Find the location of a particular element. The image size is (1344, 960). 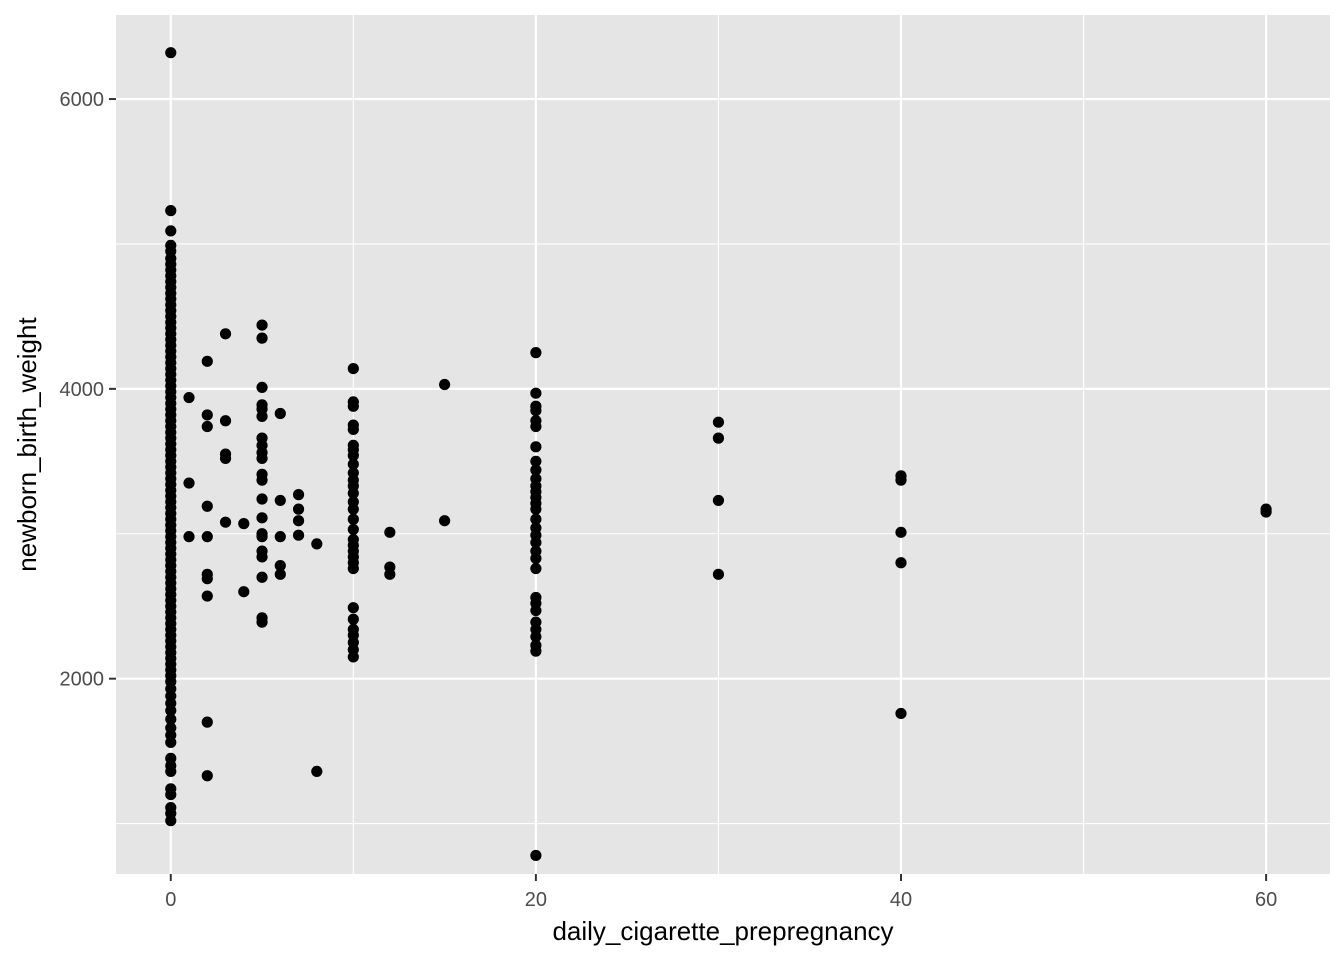

x-tick-label: 40 is located at coordinates (901, 900).